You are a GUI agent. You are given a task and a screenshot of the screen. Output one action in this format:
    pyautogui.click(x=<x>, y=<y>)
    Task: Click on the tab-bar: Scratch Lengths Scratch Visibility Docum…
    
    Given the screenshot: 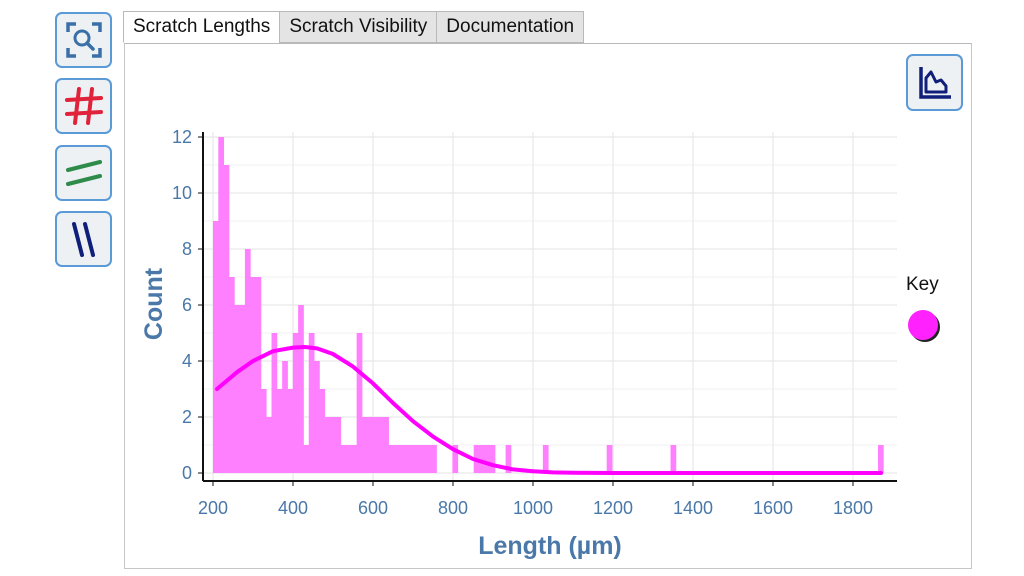 What is the action you would take?
    pyautogui.click(x=354, y=27)
    